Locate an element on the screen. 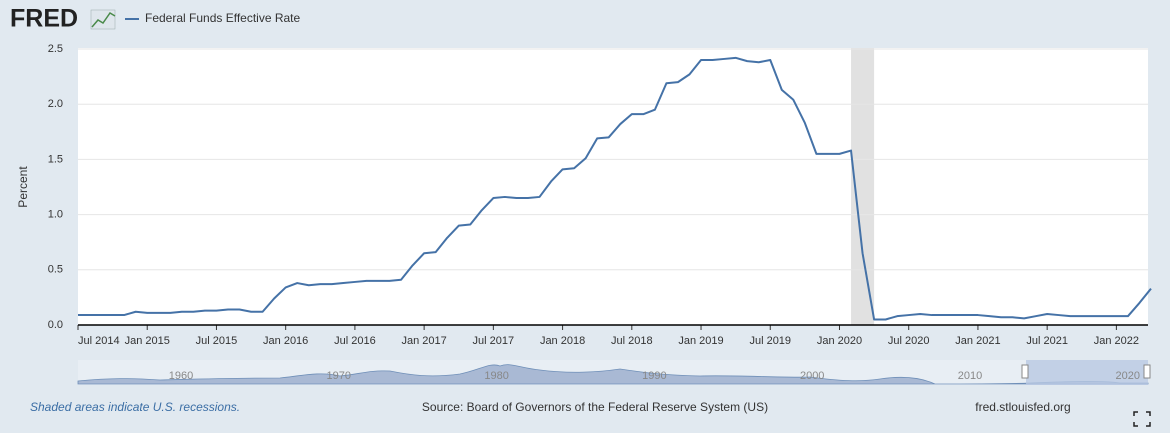  navigator-label: 1980 is located at coordinates (496, 376).